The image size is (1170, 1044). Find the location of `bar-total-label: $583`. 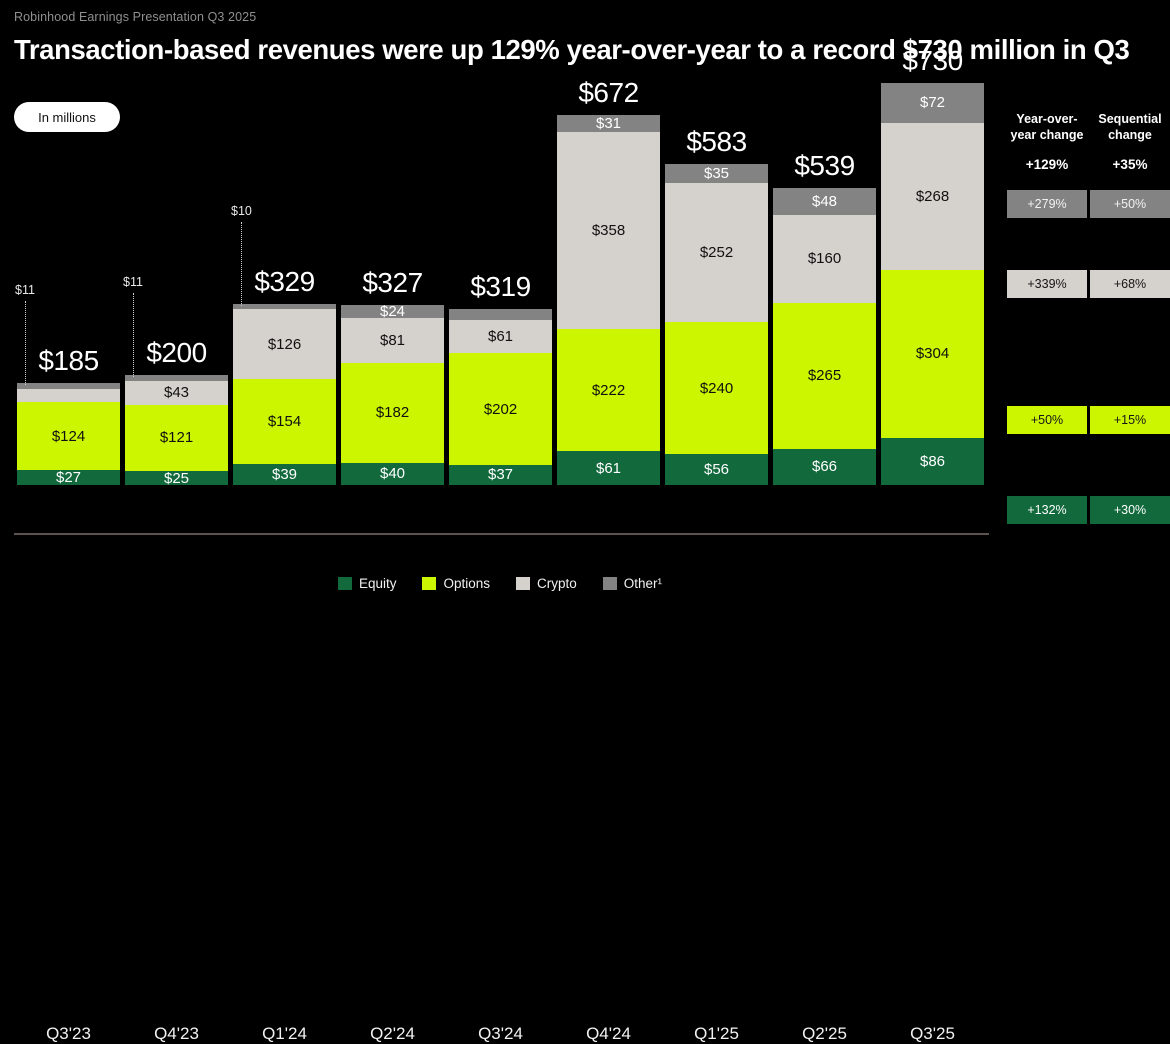

bar-total-label: $583 is located at coordinates (716, 141).